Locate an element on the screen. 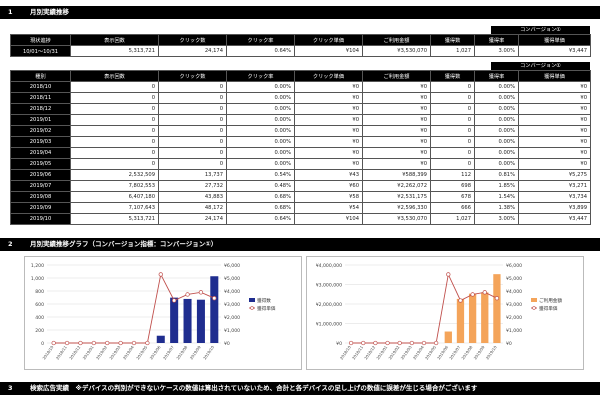 This screenshot has width=600, height=400. table-cell: ¥58 is located at coordinates (328, 197).